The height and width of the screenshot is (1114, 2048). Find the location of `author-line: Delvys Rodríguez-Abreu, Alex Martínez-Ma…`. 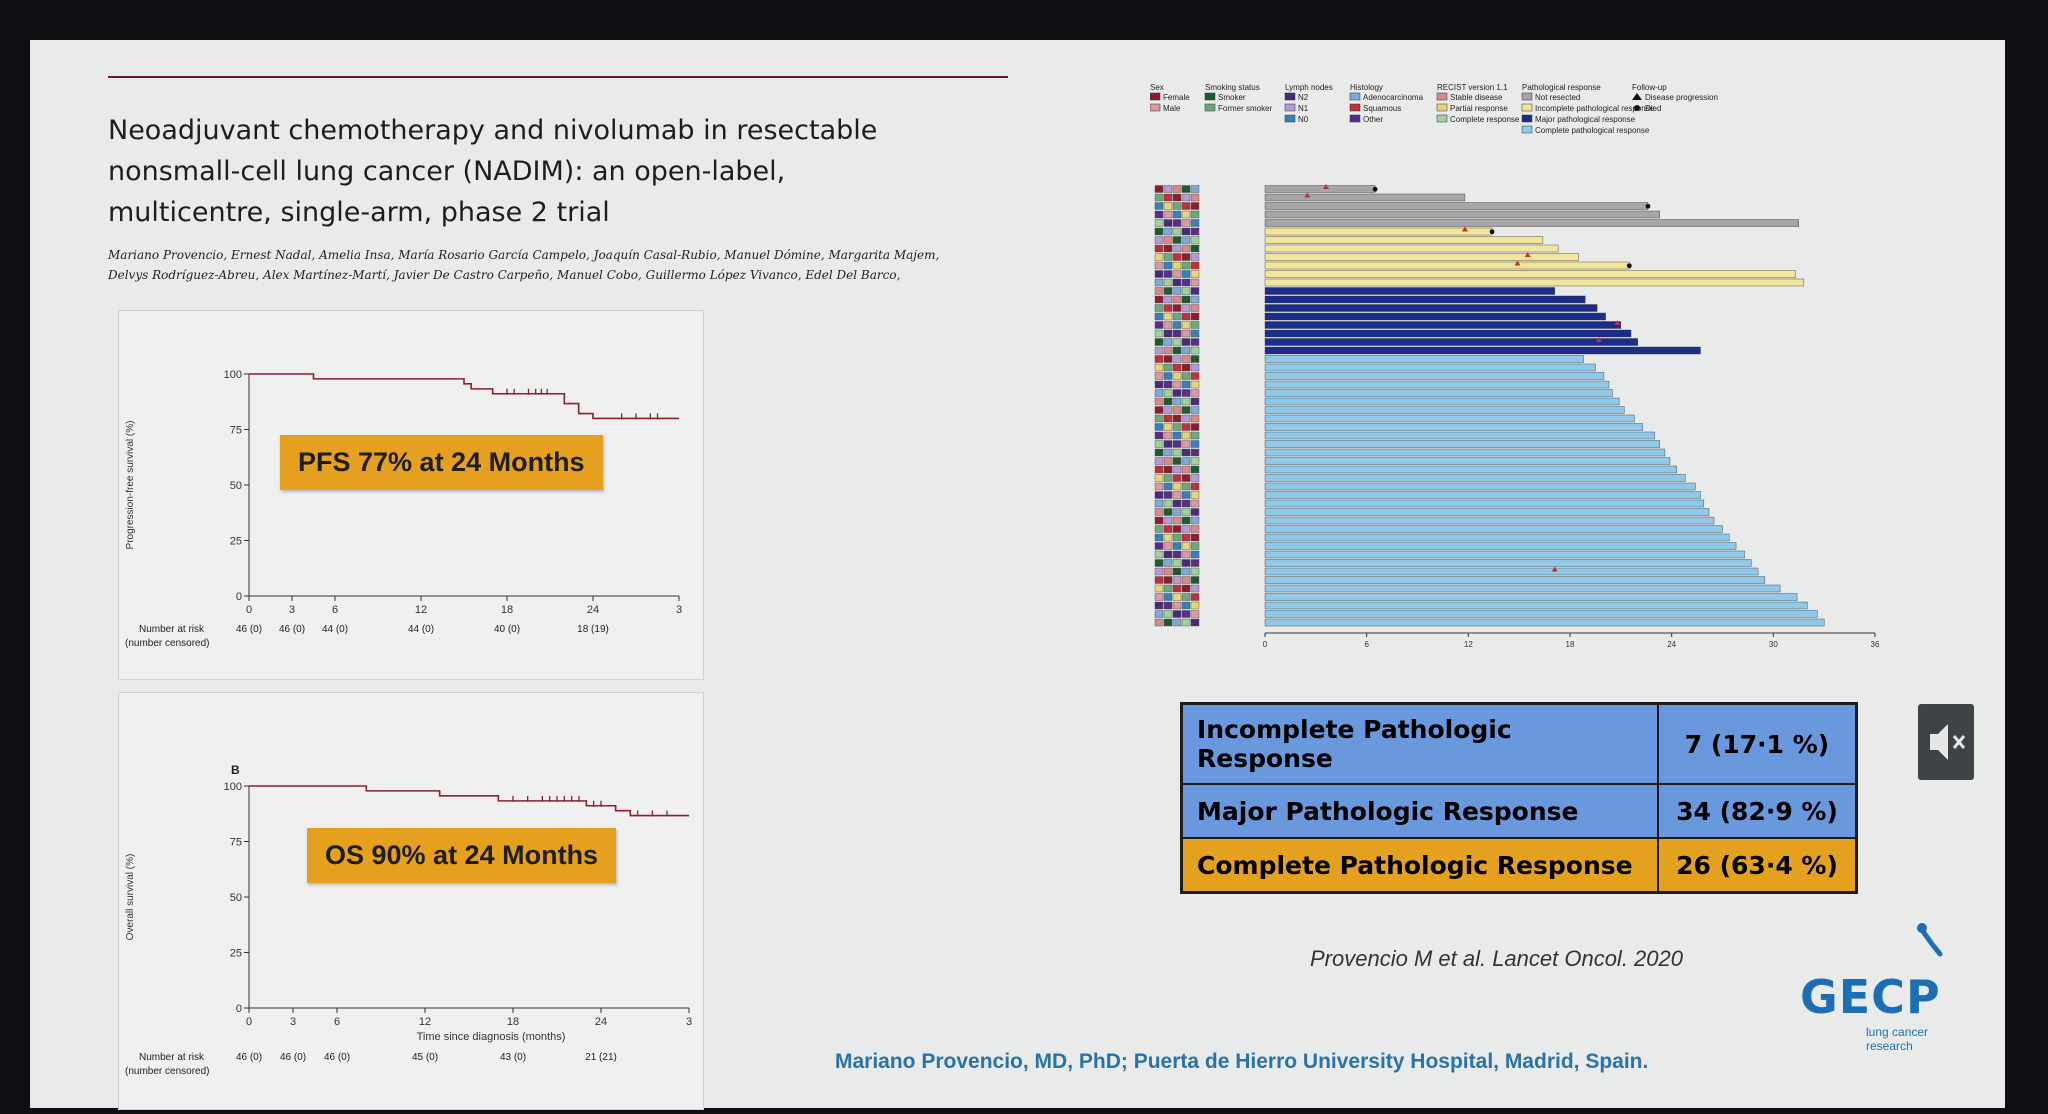

author-line: Delvys Rodríguez-Abreu, Alex Martínez-Ma… is located at coordinates (504, 275).